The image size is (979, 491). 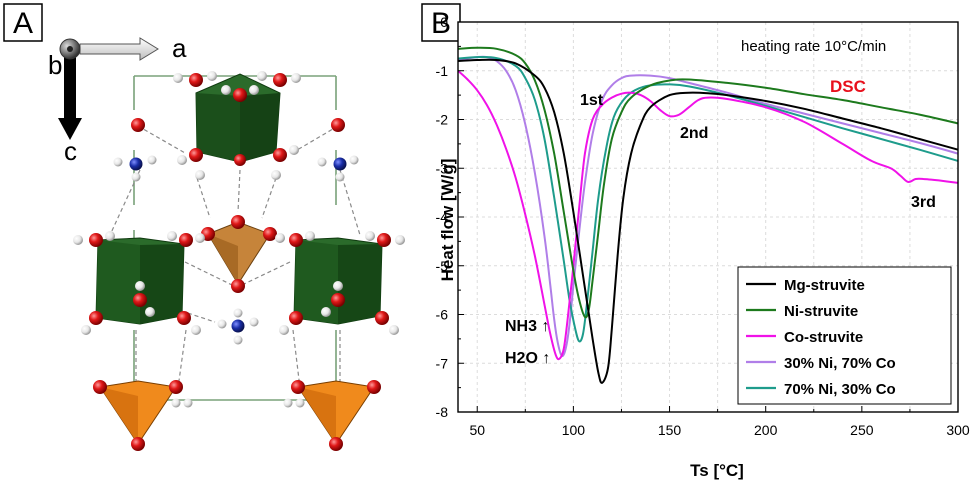 I want to click on panel-b-label: B, so click(x=441, y=23).